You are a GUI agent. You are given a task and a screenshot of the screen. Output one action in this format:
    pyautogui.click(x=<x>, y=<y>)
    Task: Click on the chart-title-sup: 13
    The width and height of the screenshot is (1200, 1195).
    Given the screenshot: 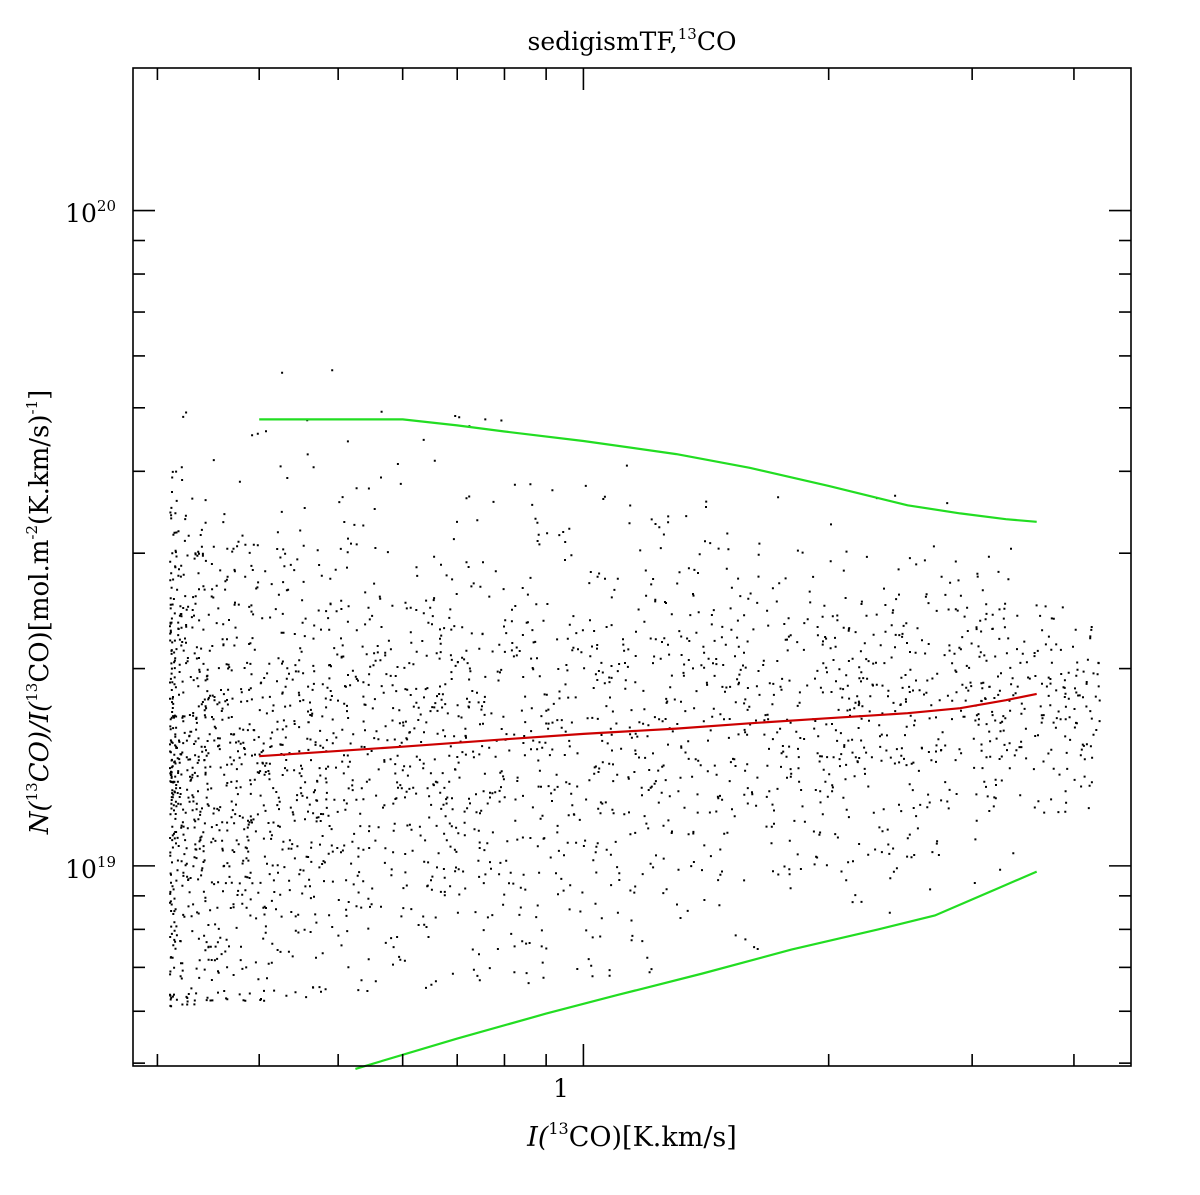 What is the action you would take?
    pyautogui.click(x=687, y=34)
    